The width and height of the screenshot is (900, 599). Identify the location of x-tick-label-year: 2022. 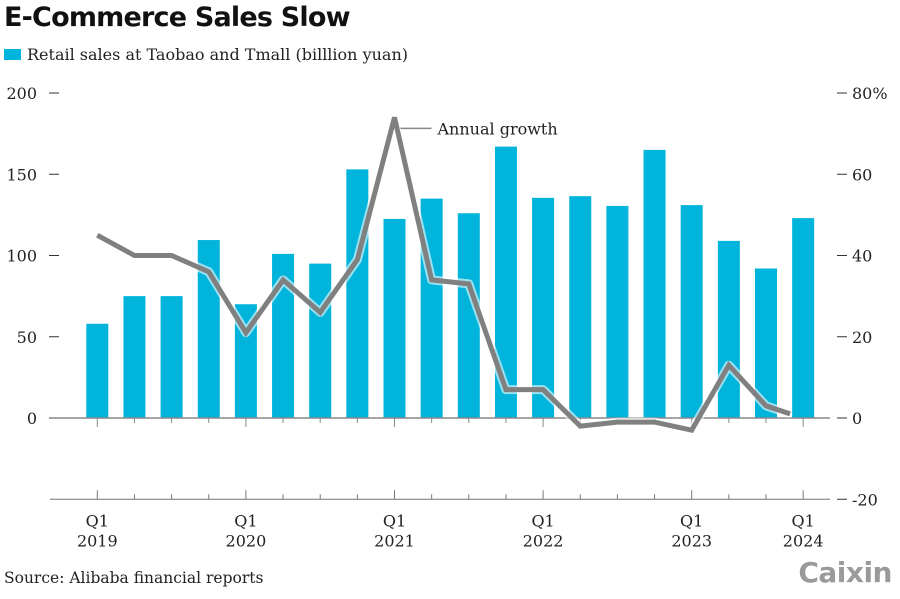
(543, 540).